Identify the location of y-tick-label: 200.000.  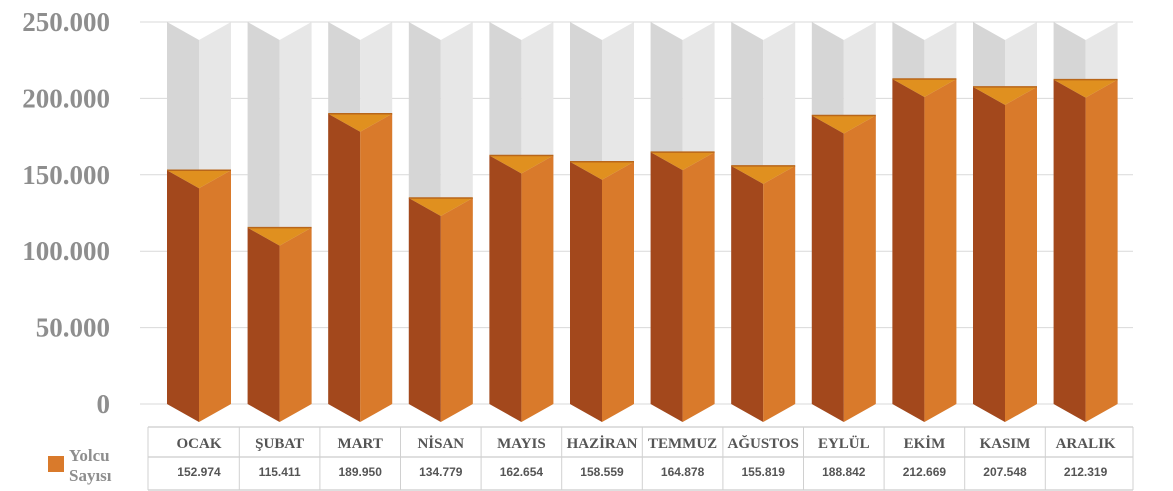
(66, 98).